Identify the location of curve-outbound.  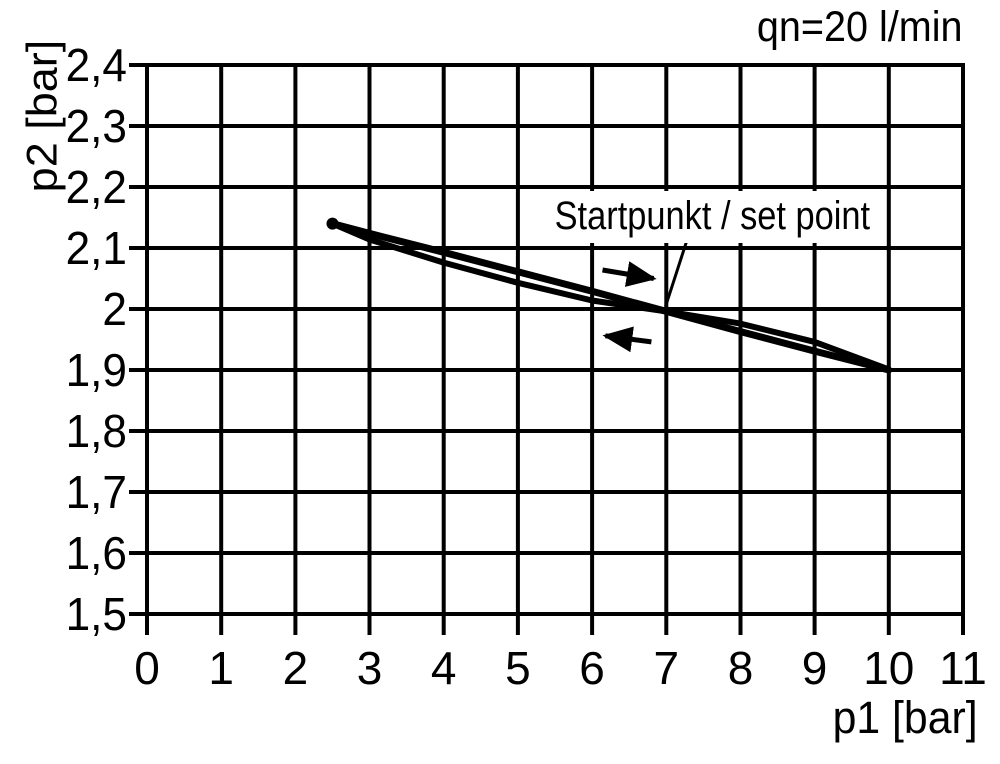
(611, 297).